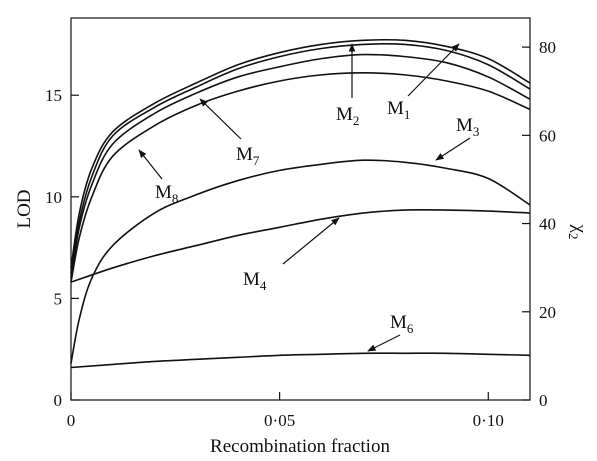 The width and height of the screenshot is (597, 461). Describe the element at coordinates (467, 127) in the screenshot. I see `label-m3: M3` at that location.